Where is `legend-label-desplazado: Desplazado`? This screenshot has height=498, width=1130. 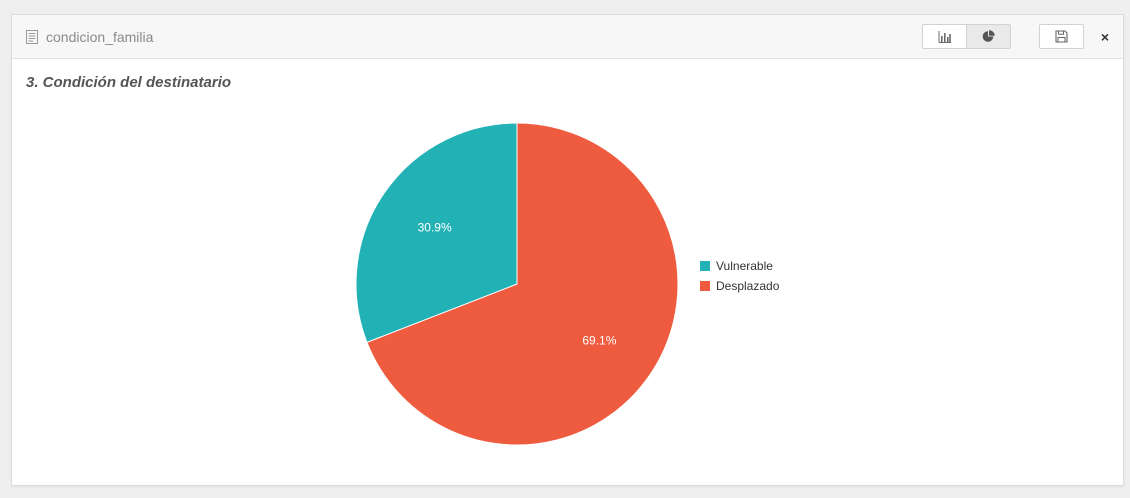 legend-label-desplazado: Desplazado is located at coordinates (748, 286).